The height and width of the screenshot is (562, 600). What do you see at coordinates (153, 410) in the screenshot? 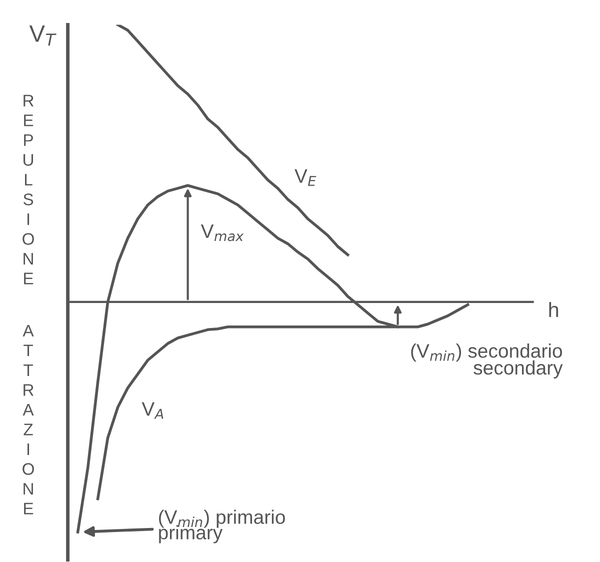
I see `series-label: V$_{A}$` at bounding box center [153, 410].